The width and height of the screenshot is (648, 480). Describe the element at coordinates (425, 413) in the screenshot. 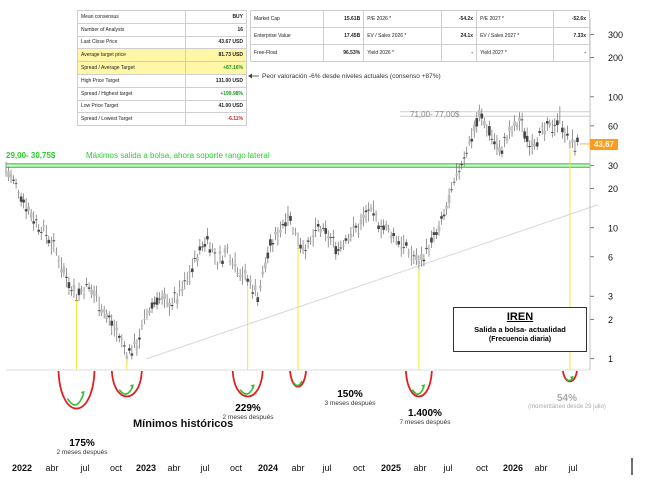

I see `rally-pct: 1.400%` at that location.